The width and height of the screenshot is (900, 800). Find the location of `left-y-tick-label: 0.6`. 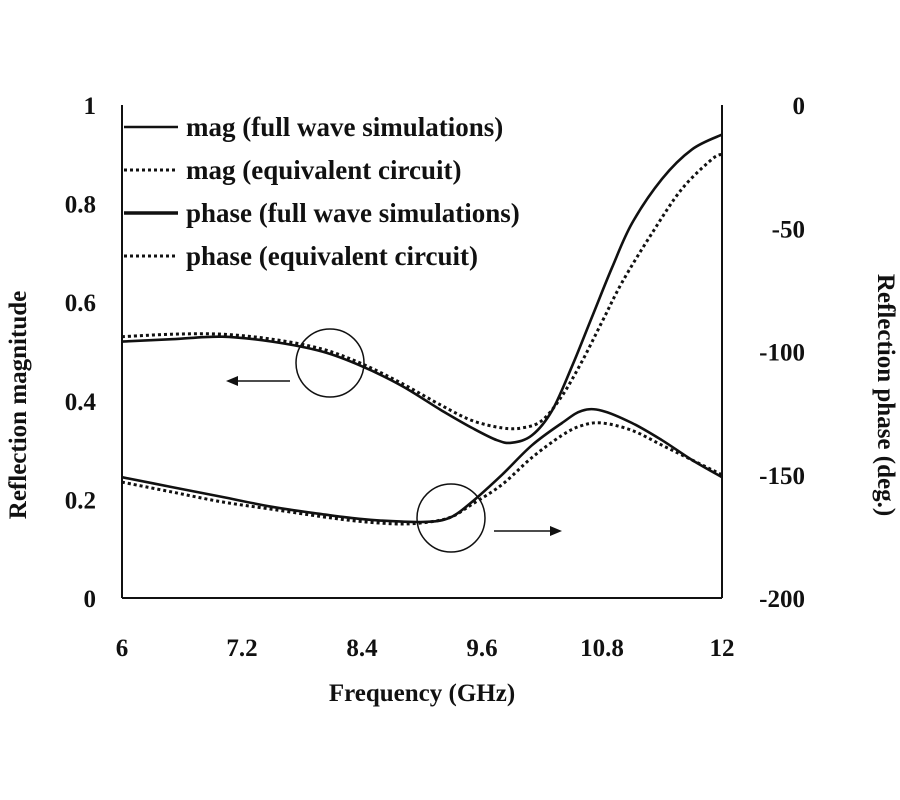

left-y-tick-label: 0.6 is located at coordinates (80, 303).